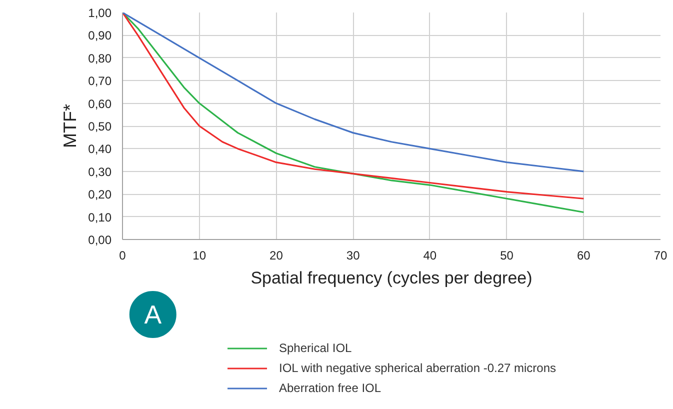 The width and height of the screenshot is (673, 409). I want to click on x-axis-title: Spatial frequency (cycles per degree), so click(391, 278).